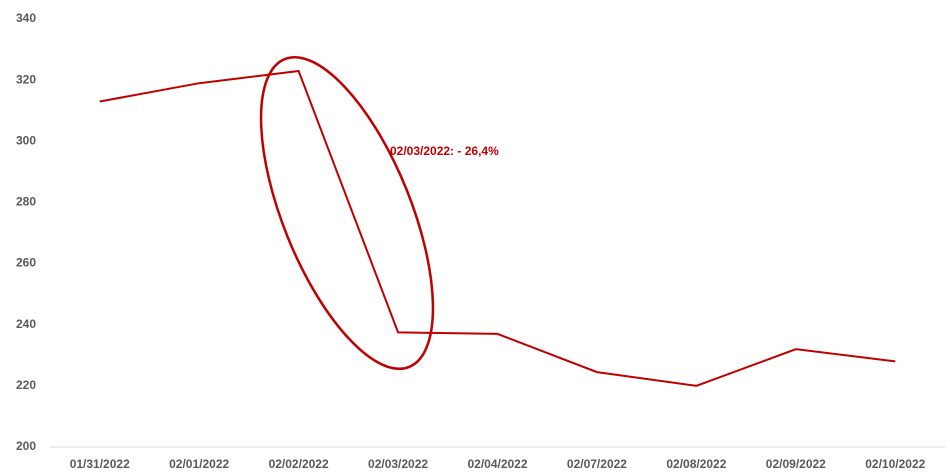 The image size is (950, 473). What do you see at coordinates (796, 464) in the screenshot?
I see `x-tick-label: 02/09/2022` at bounding box center [796, 464].